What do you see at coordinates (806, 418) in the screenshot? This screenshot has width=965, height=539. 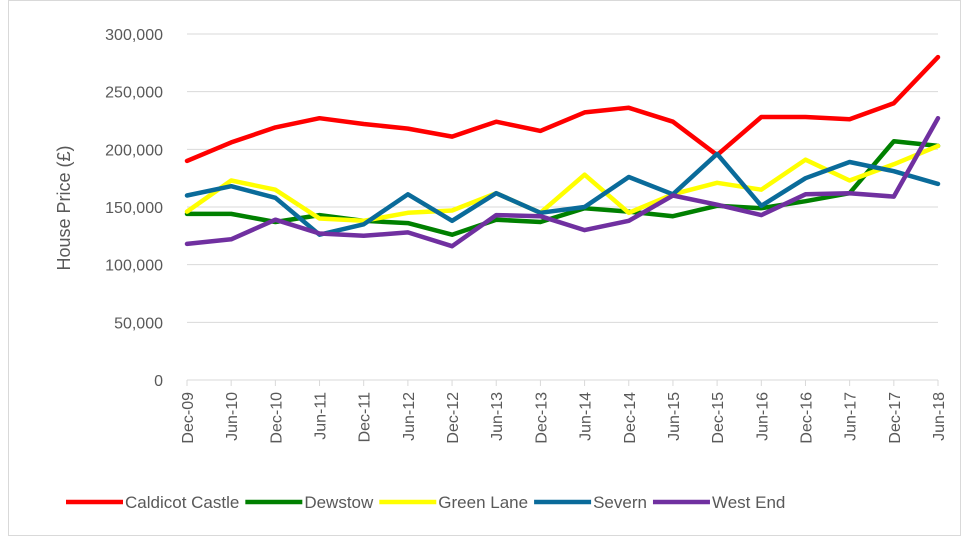 I see `x-tick-label: Dec-16` at bounding box center [806, 418].